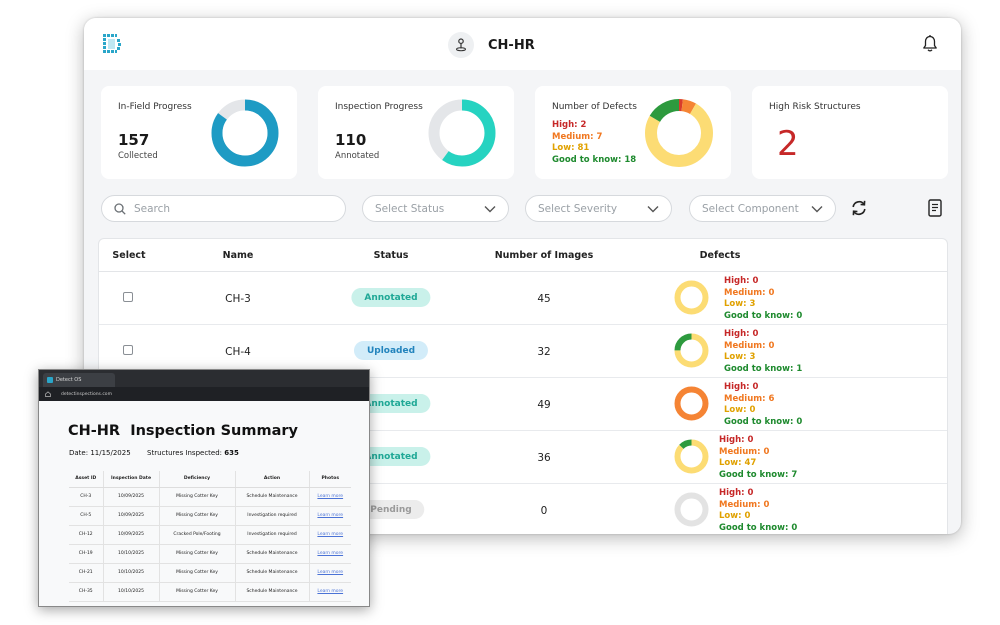 Image resolution: width=1000 pixels, height=625 pixels. What do you see at coordinates (86, 479) in the screenshot?
I see `col-asset-id: Asset ID` at bounding box center [86, 479].